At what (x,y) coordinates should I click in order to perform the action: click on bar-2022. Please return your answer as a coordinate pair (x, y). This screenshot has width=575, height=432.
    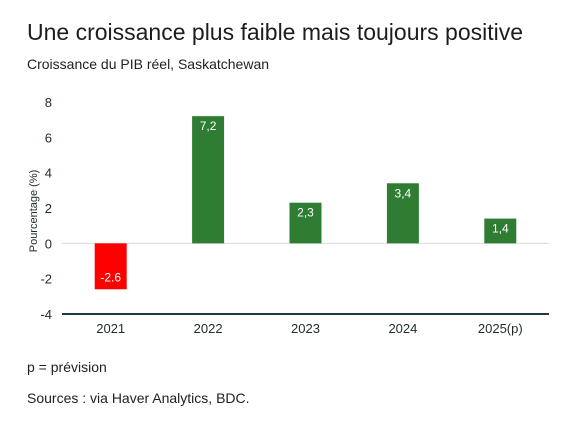
    Looking at the image, I should click on (208, 180).